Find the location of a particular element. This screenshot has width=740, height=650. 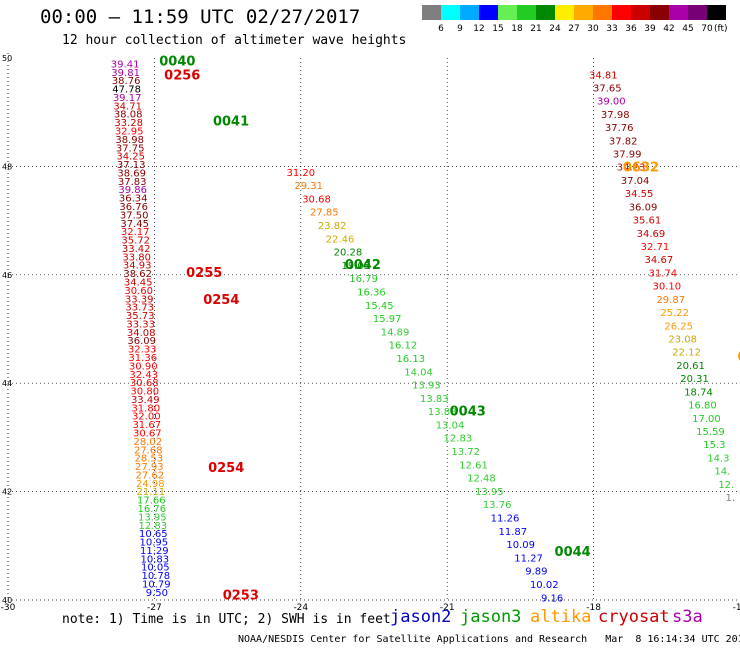

swh-value-label: 27.68 is located at coordinates (148, 450).